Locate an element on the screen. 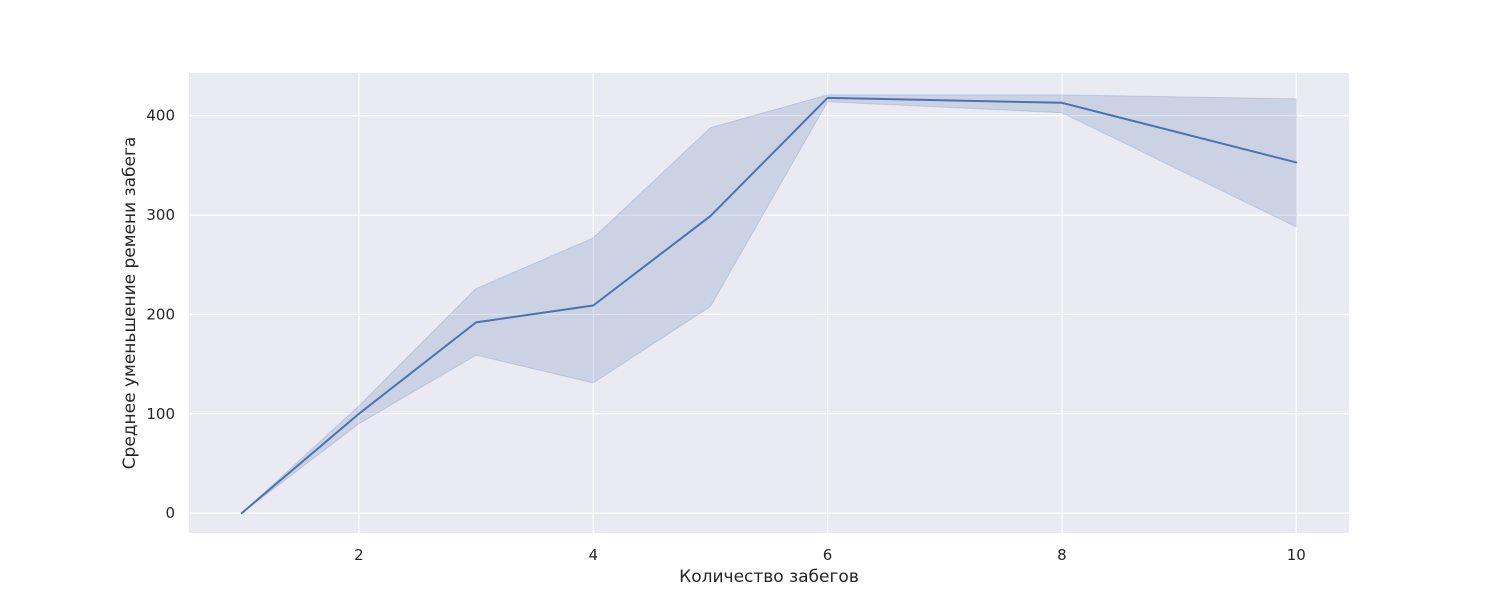 Image resolution: width=1500 pixels, height=600 pixels. x-tick-labels: 2 4 6 8 10 is located at coordinates (830, 555).